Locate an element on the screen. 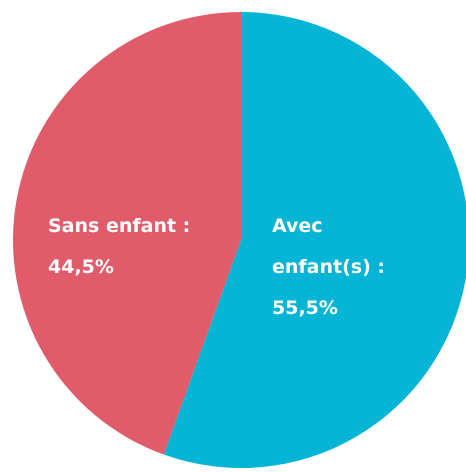 This screenshot has width=466, height=472. category-label: Avec enfant(s) : is located at coordinates (328, 246).